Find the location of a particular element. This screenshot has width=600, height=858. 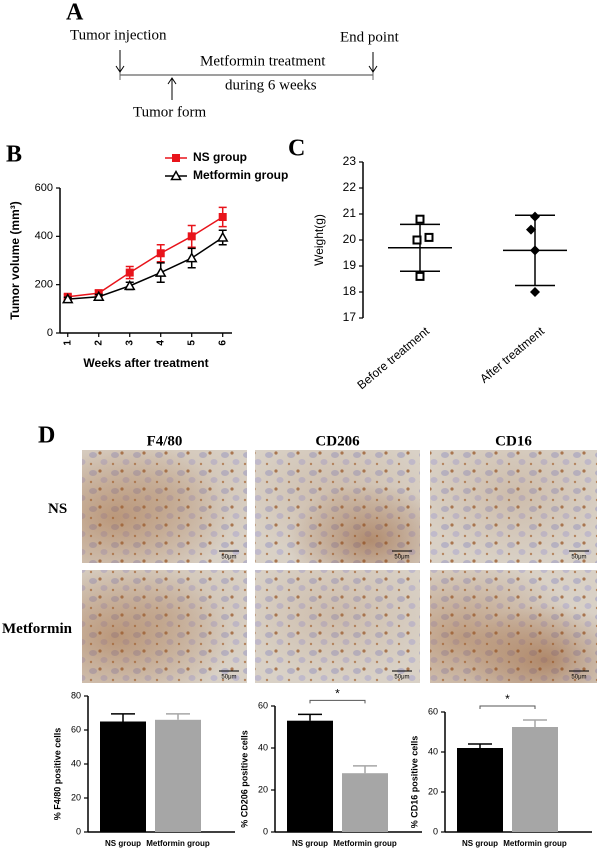

y-tick-label: 21 is located at coordinates (350, 213).